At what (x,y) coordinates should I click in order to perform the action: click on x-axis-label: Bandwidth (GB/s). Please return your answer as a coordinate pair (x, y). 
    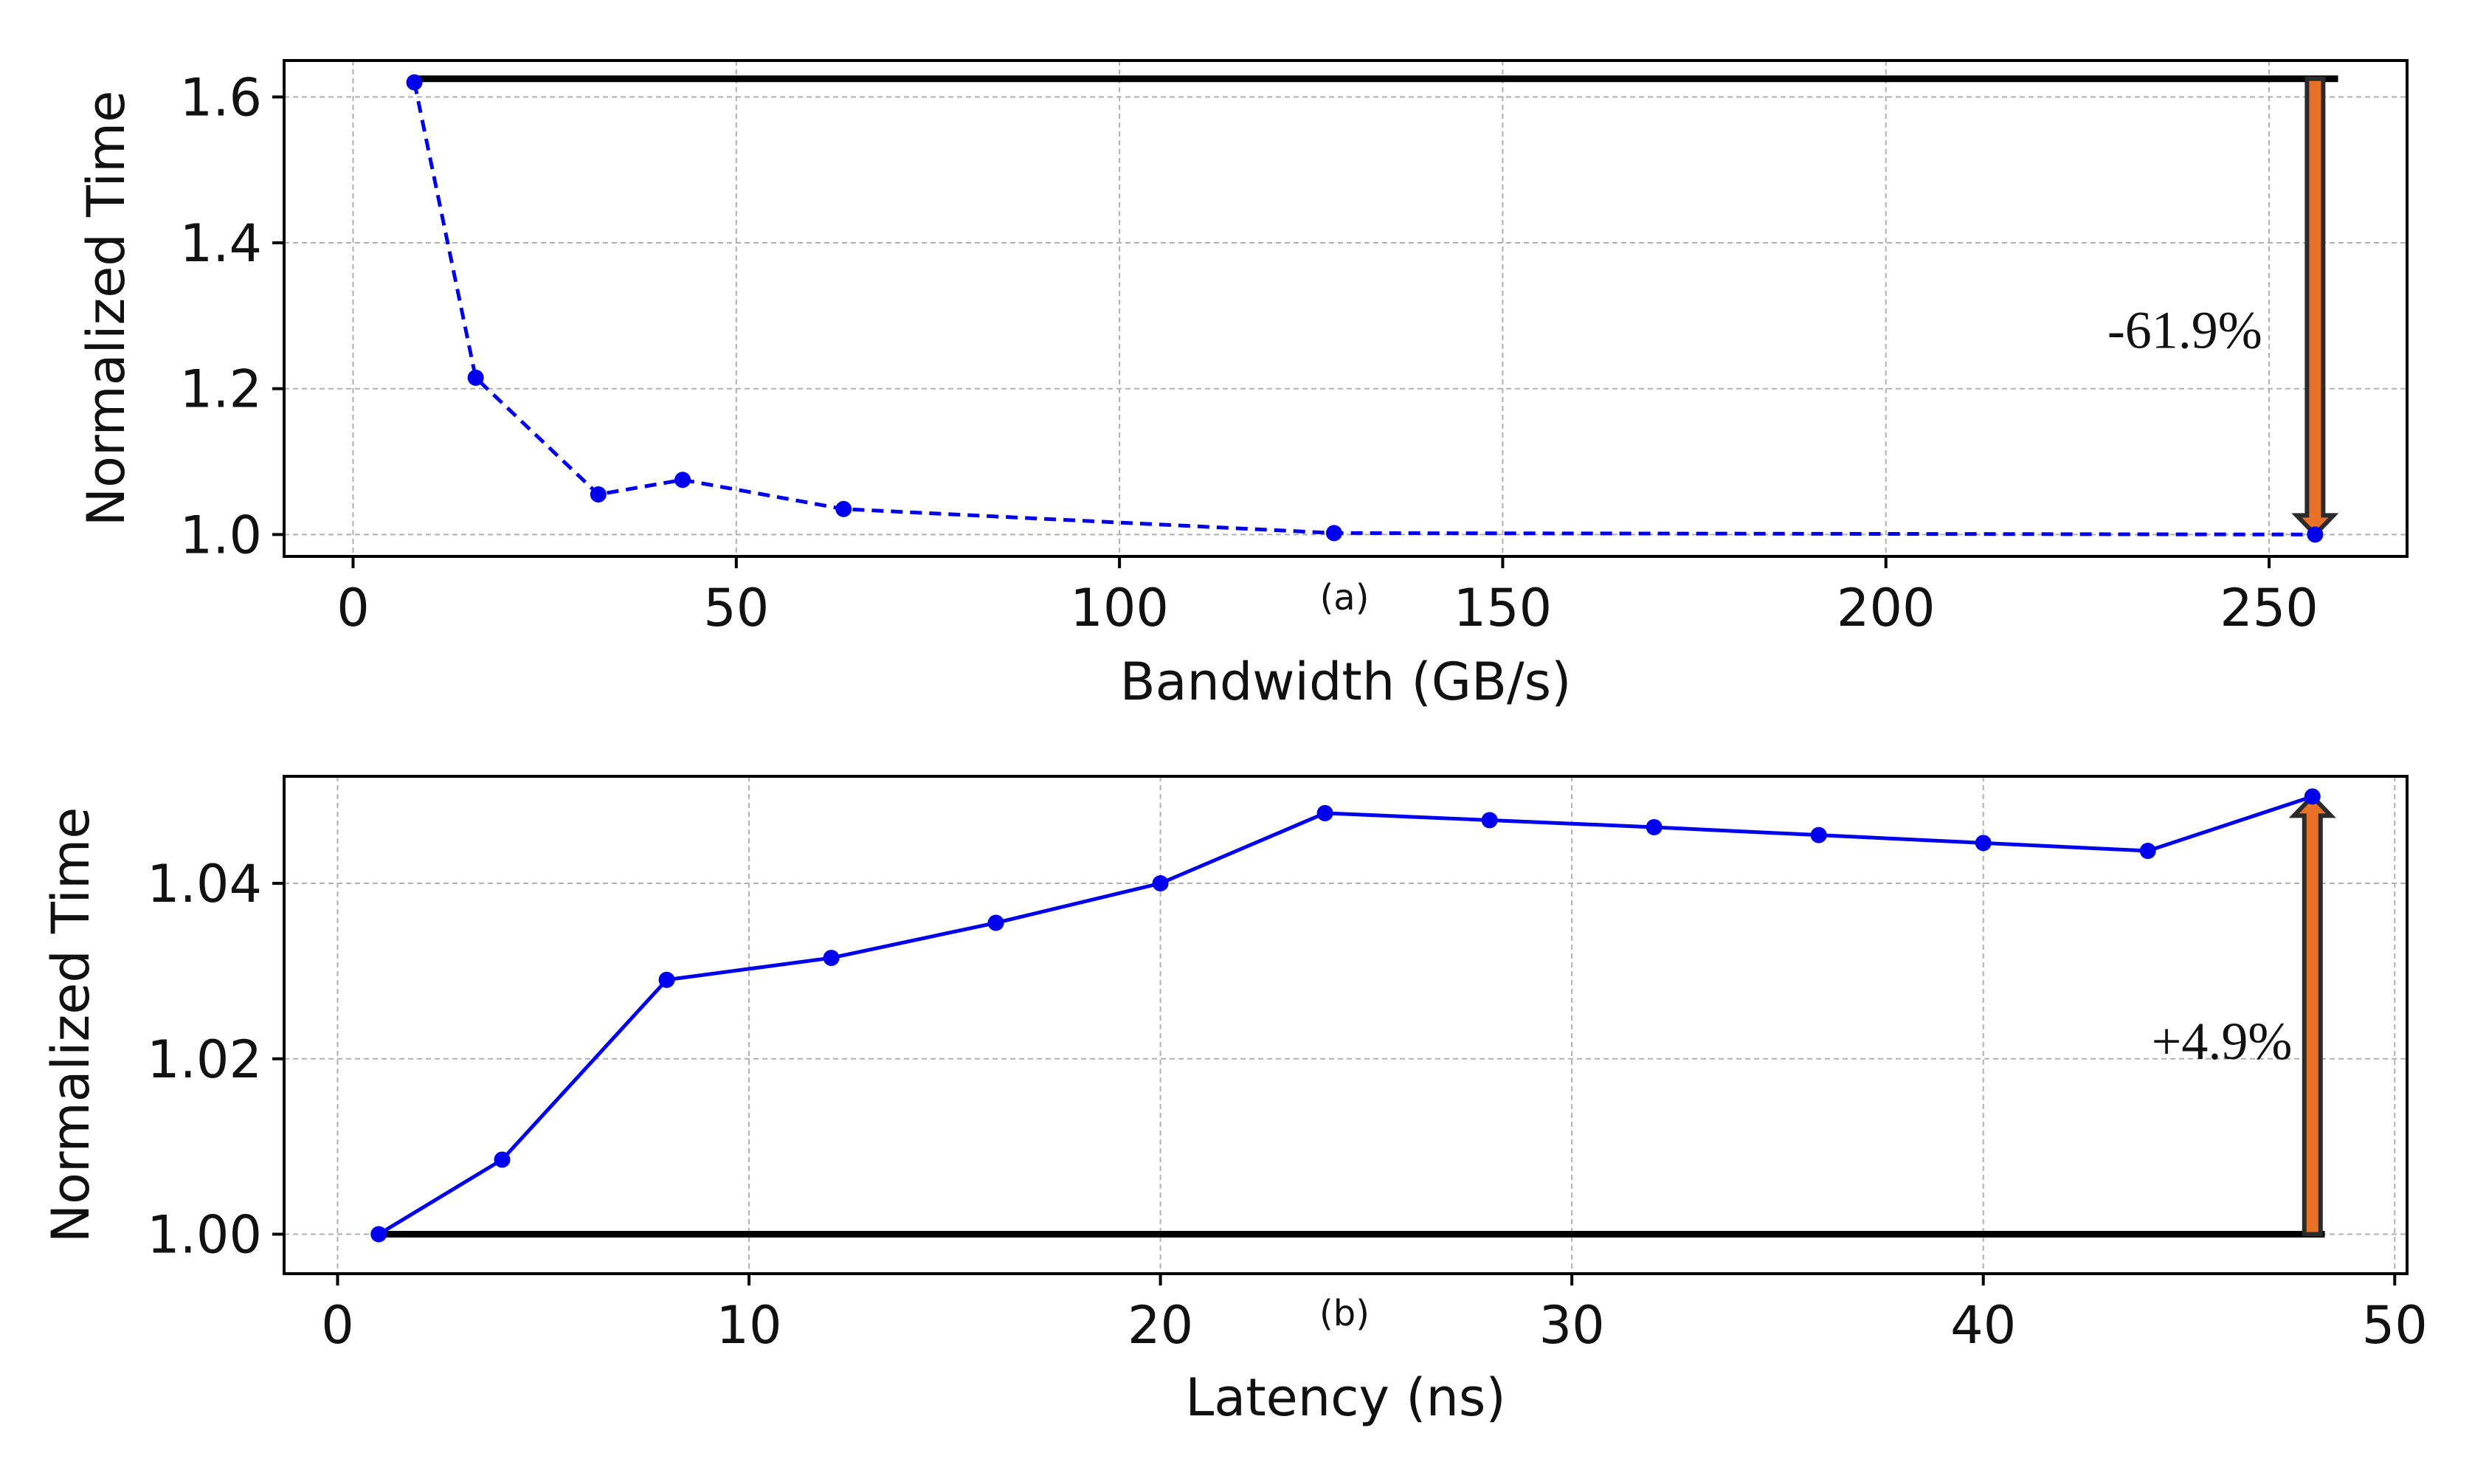
    Looking at the image, I should click on (1346, 682).